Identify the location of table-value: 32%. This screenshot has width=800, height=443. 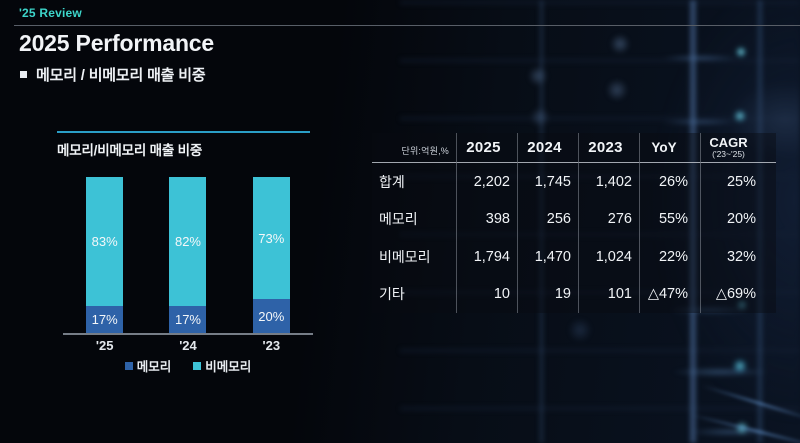
(738, 257).